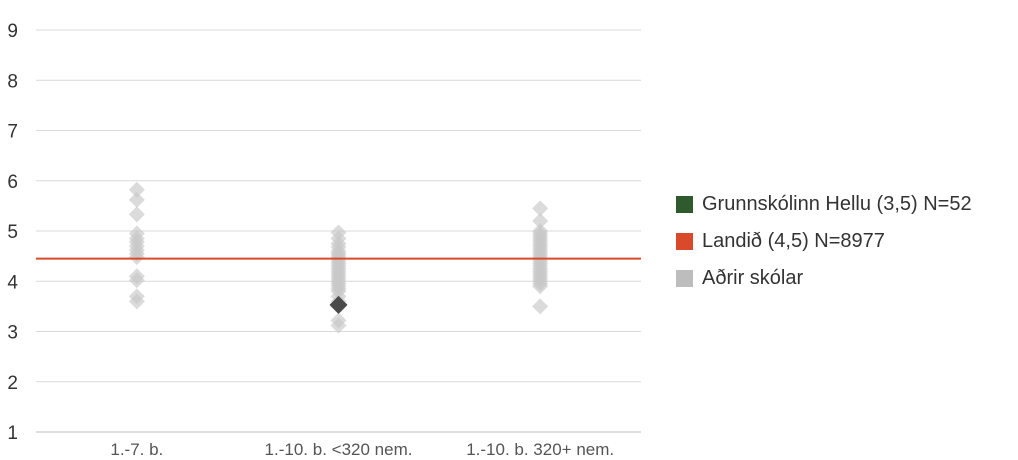 This screenshot has width=1018, height=460. Describe the element at coordinates (12, 132) in the screenshot. I see `y-tick-label-7: 7` at that location.